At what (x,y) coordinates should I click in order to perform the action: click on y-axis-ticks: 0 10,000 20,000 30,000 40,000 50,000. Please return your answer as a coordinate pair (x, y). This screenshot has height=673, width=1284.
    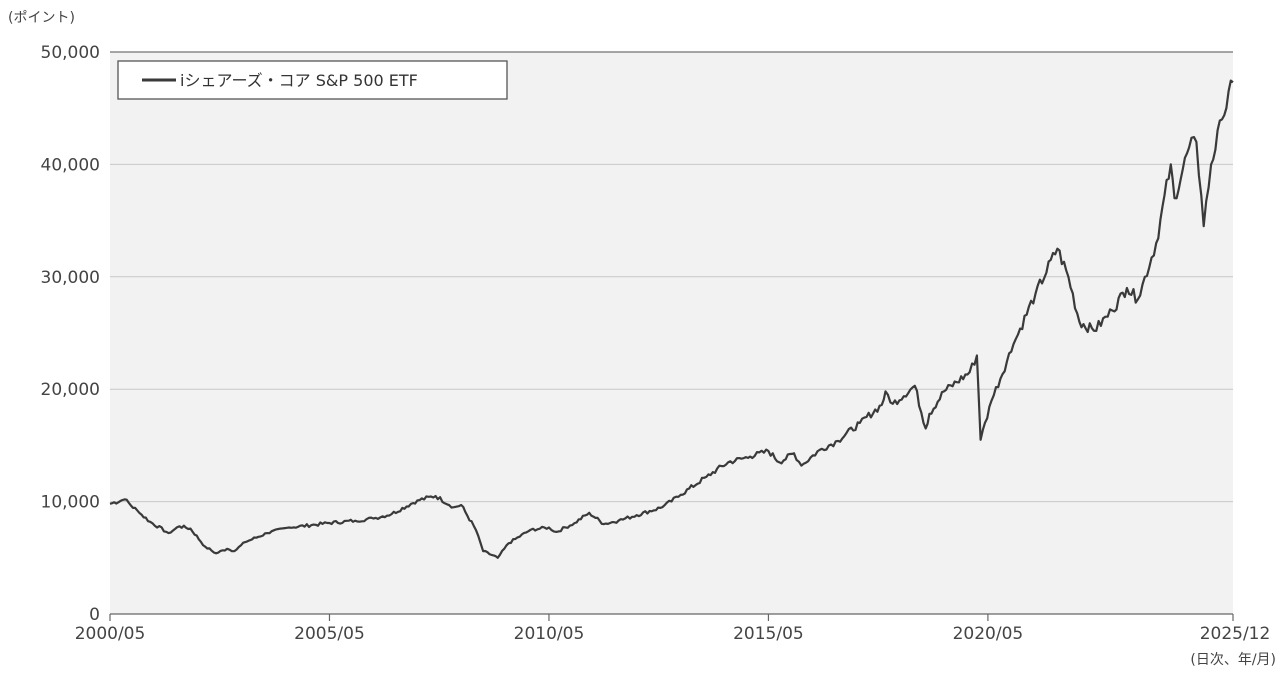
    Looking at the image, I should click on (70, 334).